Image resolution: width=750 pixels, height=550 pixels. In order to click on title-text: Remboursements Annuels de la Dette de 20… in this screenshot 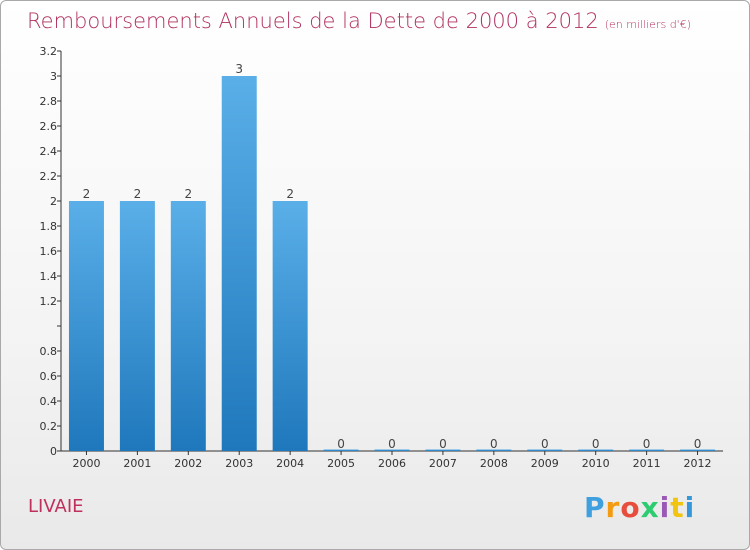, I will do `click(313, 21)`.